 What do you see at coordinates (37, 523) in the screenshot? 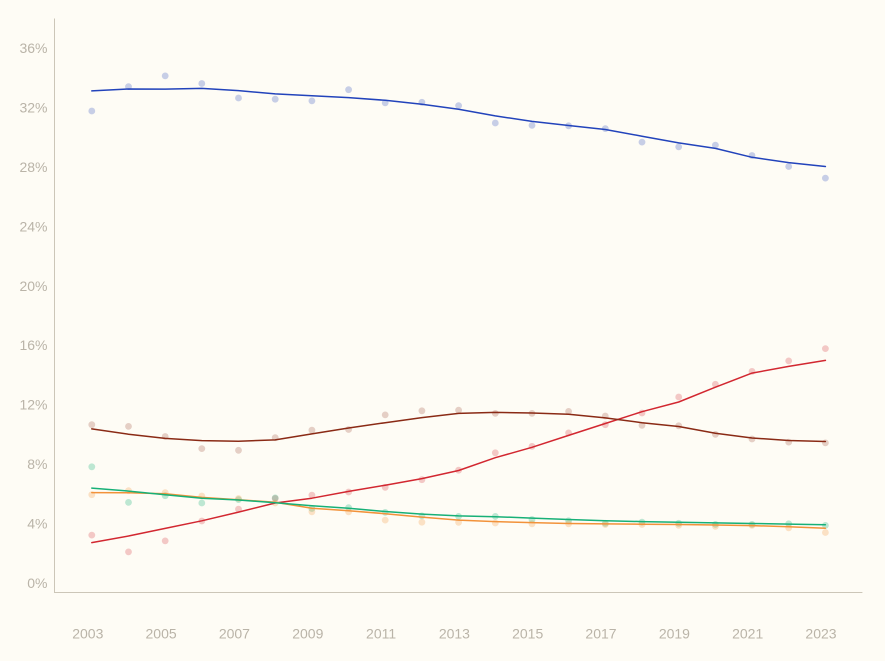
I see `svg-text: 4%` at bounding box center [37, 523].